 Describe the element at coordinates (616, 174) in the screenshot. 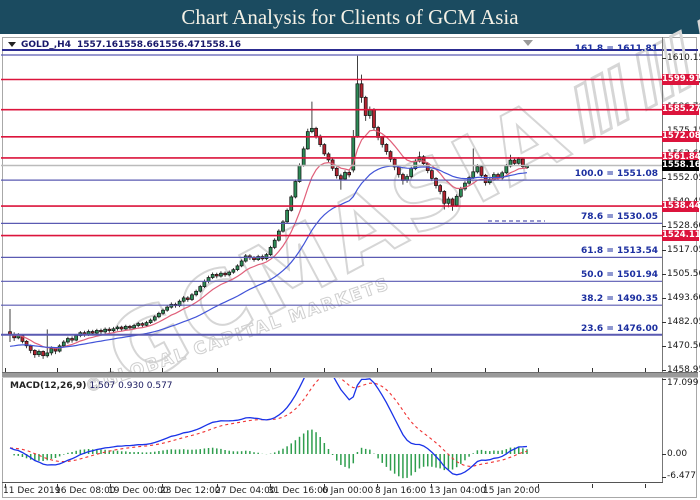

I see `fib-level-label: 100.0 = 1551.08` at that location.